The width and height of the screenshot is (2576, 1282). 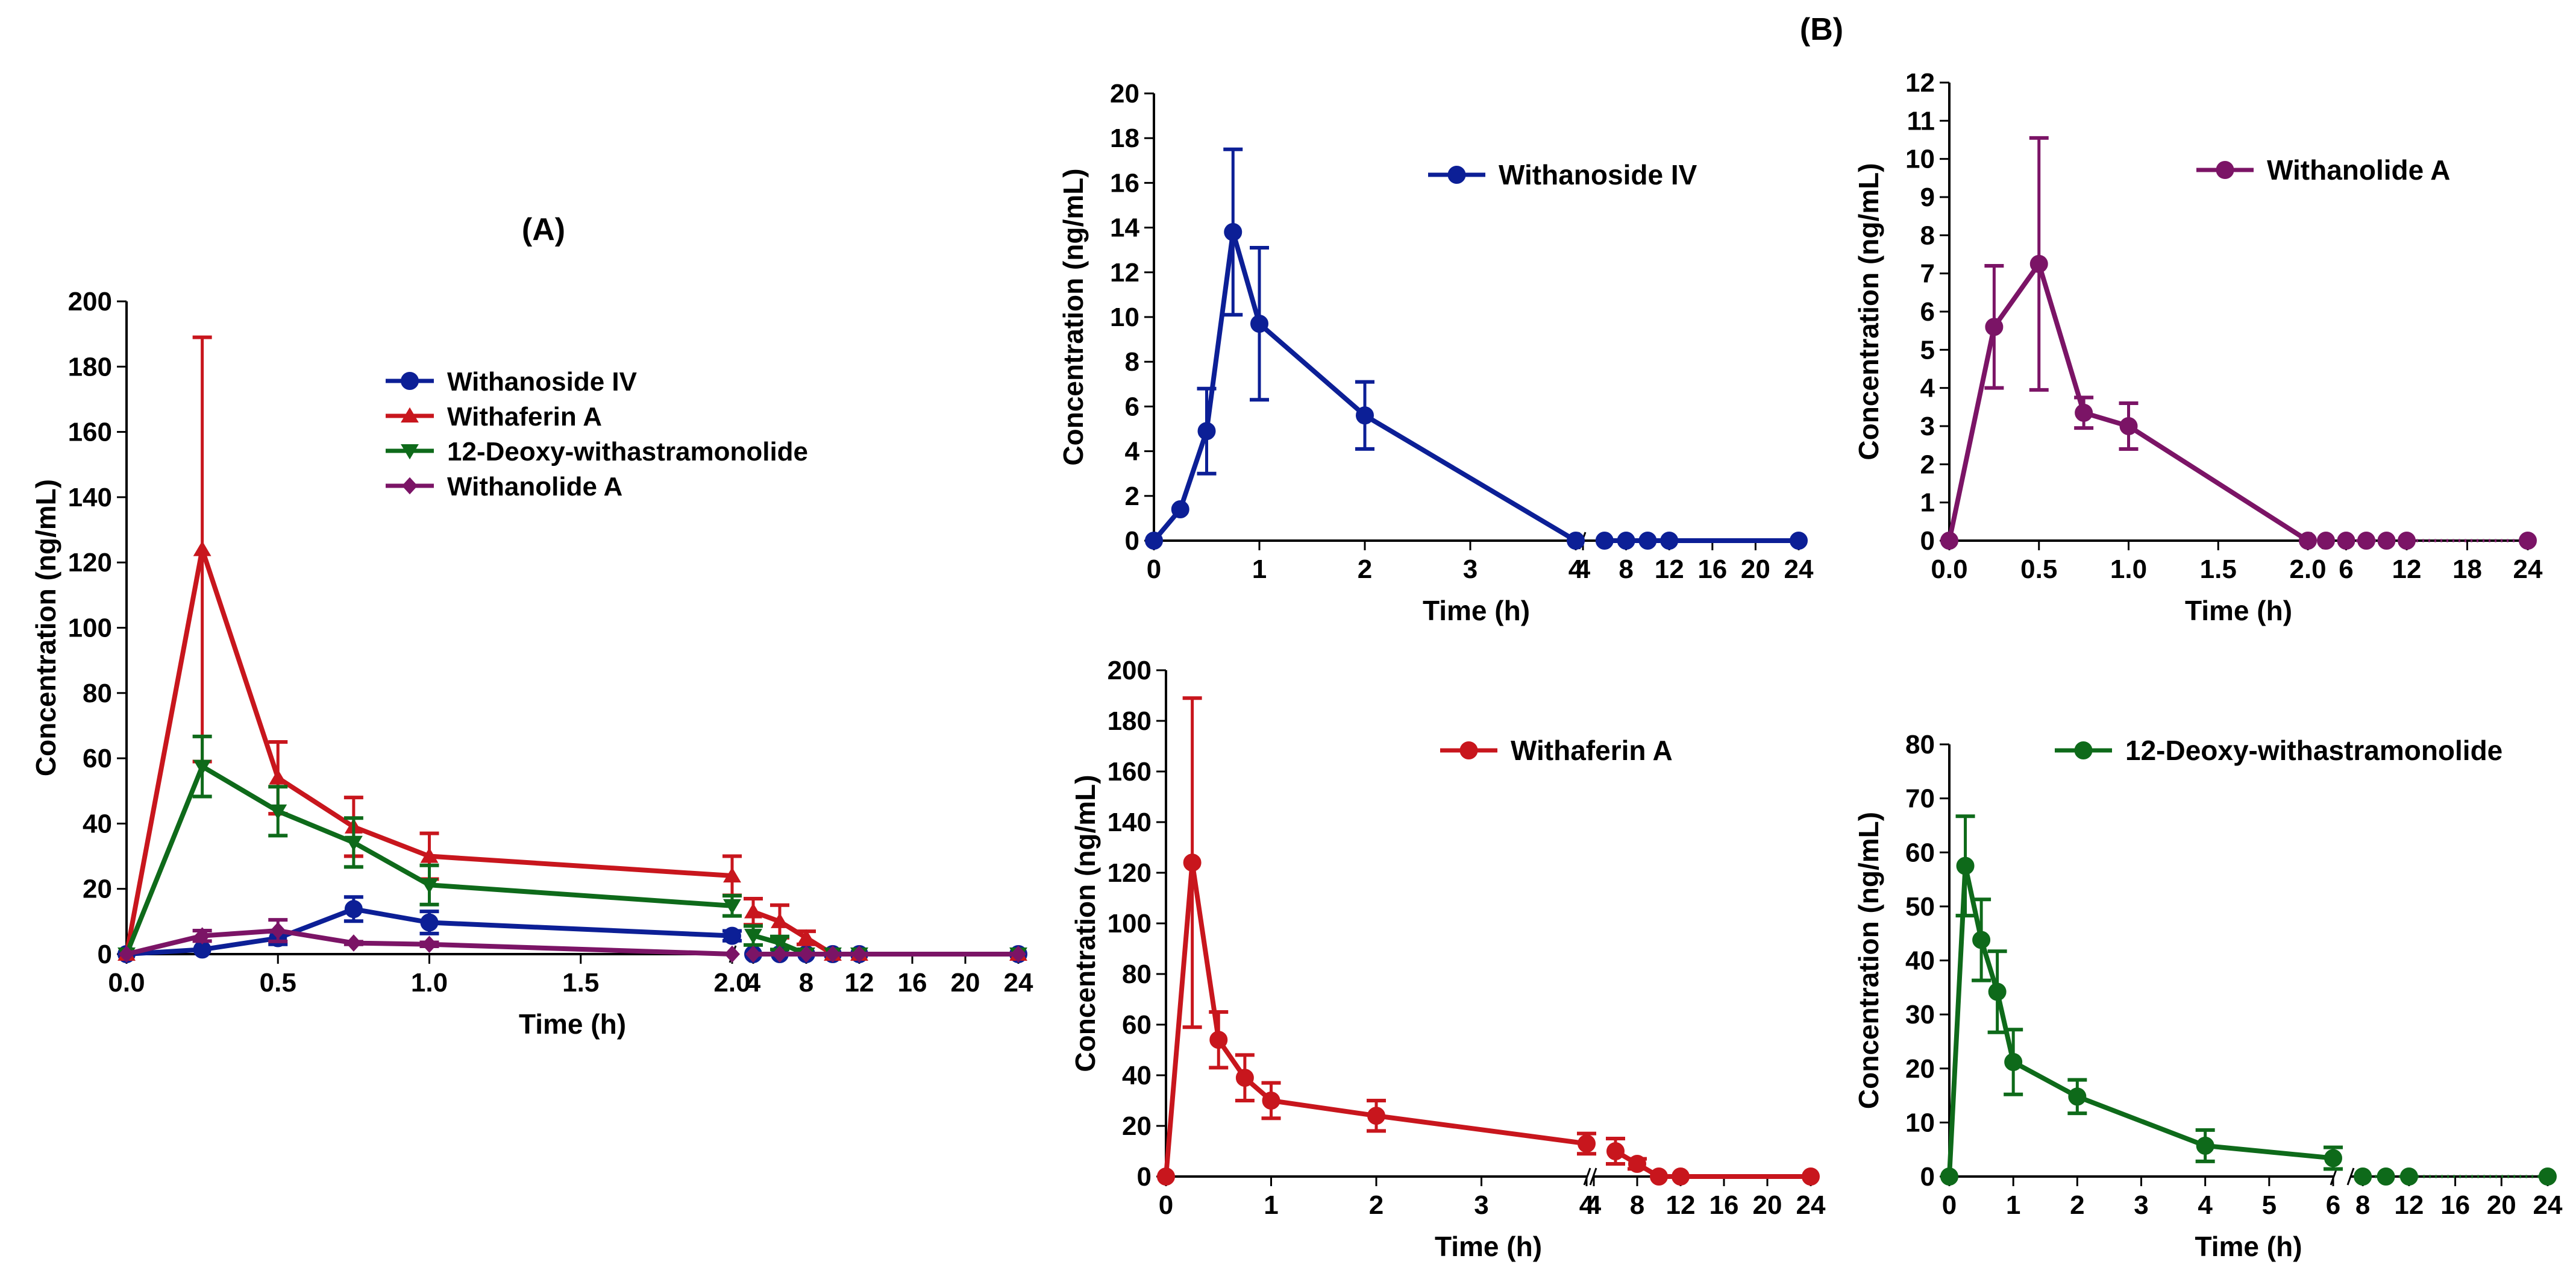 What do you see at coordinates (1927, 235) in the screenshot?
I see `y-tick-label: 8` at bounding box center [1927, 235].